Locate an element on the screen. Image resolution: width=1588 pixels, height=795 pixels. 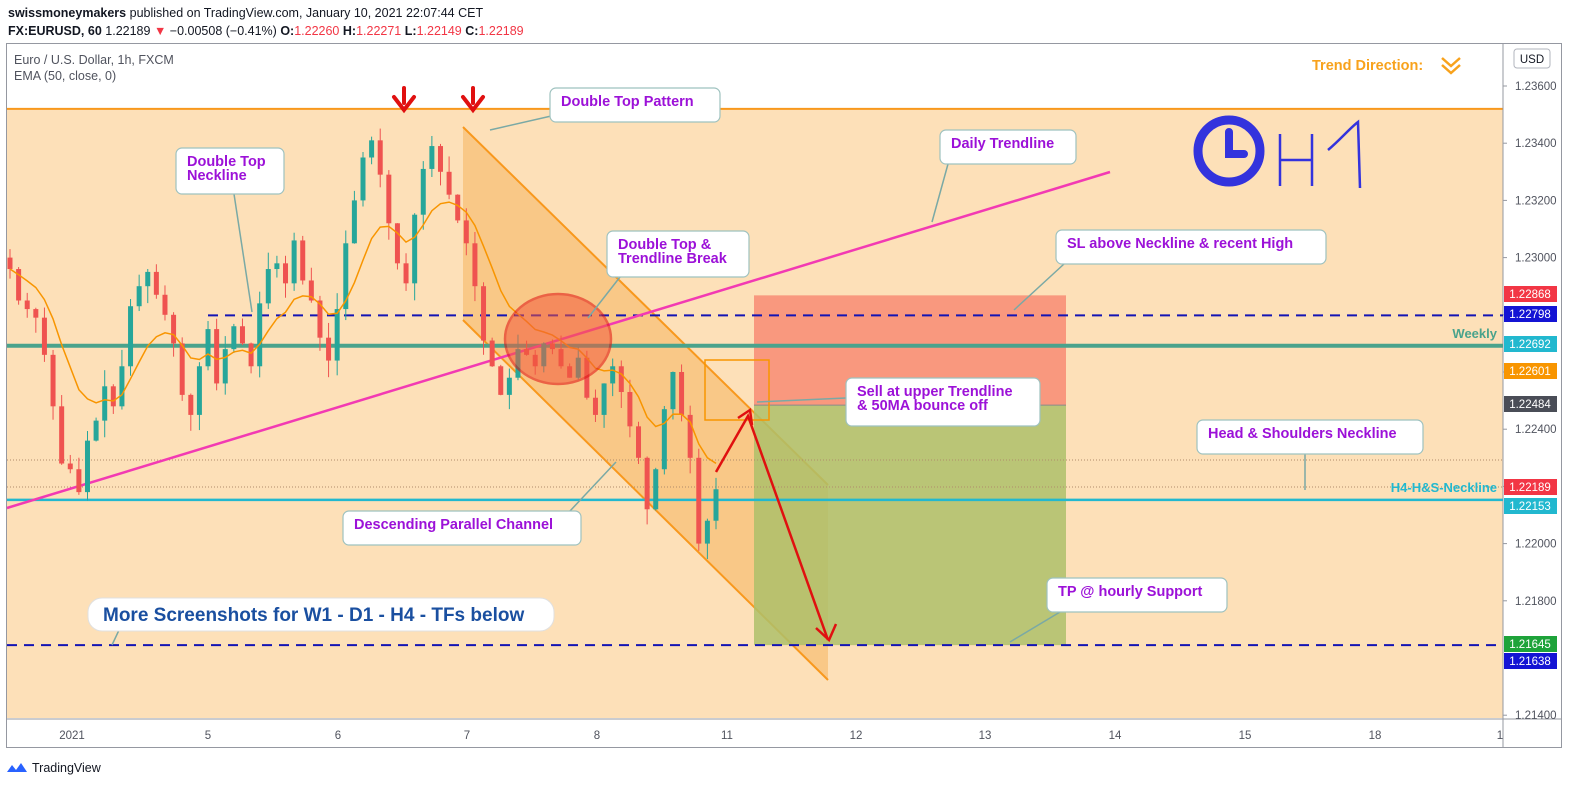
price-label-text: 1.21638 is located at coordinates (1530, 662).